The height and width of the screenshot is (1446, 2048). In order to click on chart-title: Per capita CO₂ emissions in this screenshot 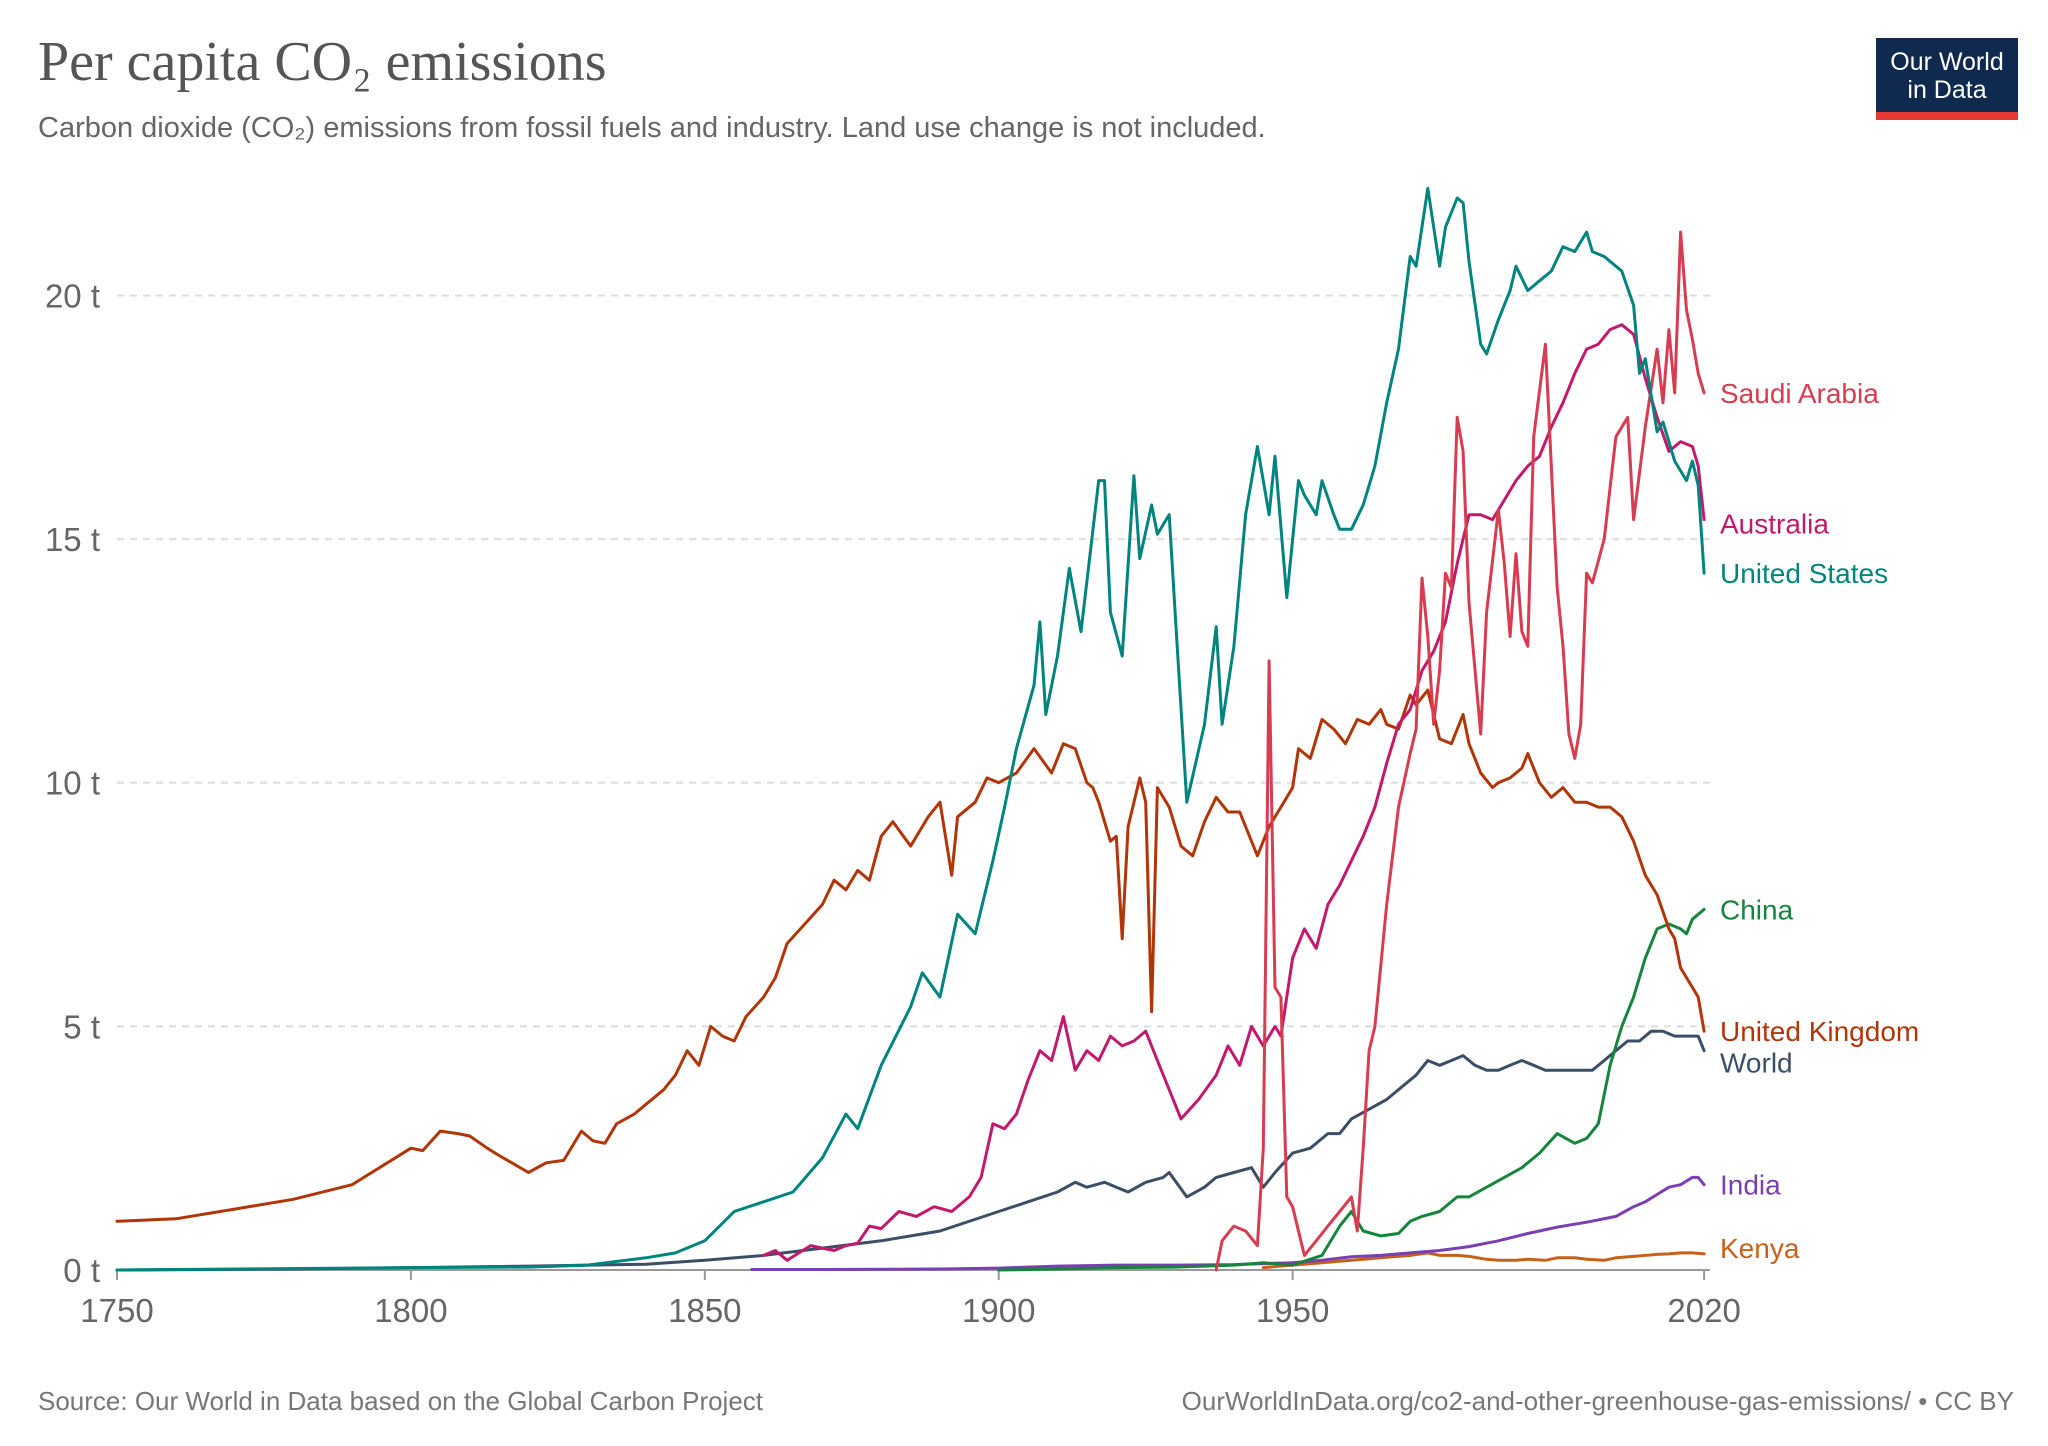, I will do `click(322, 62)`.